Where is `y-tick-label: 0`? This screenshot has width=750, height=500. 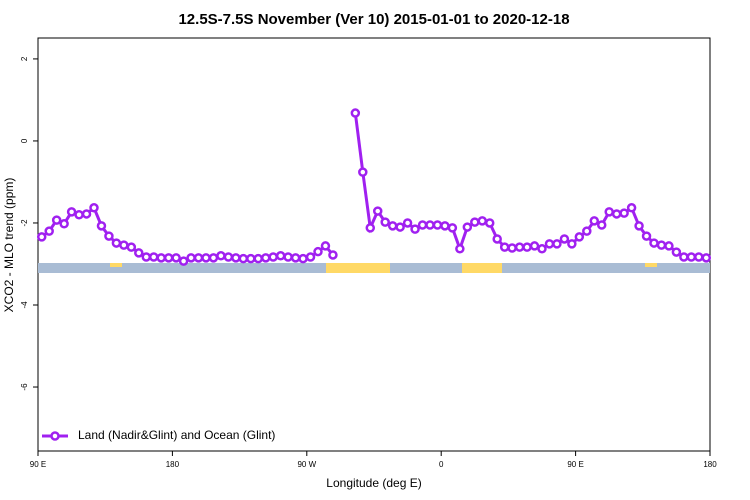 y-tick-label: 0 is located at coordinates (24, 140).